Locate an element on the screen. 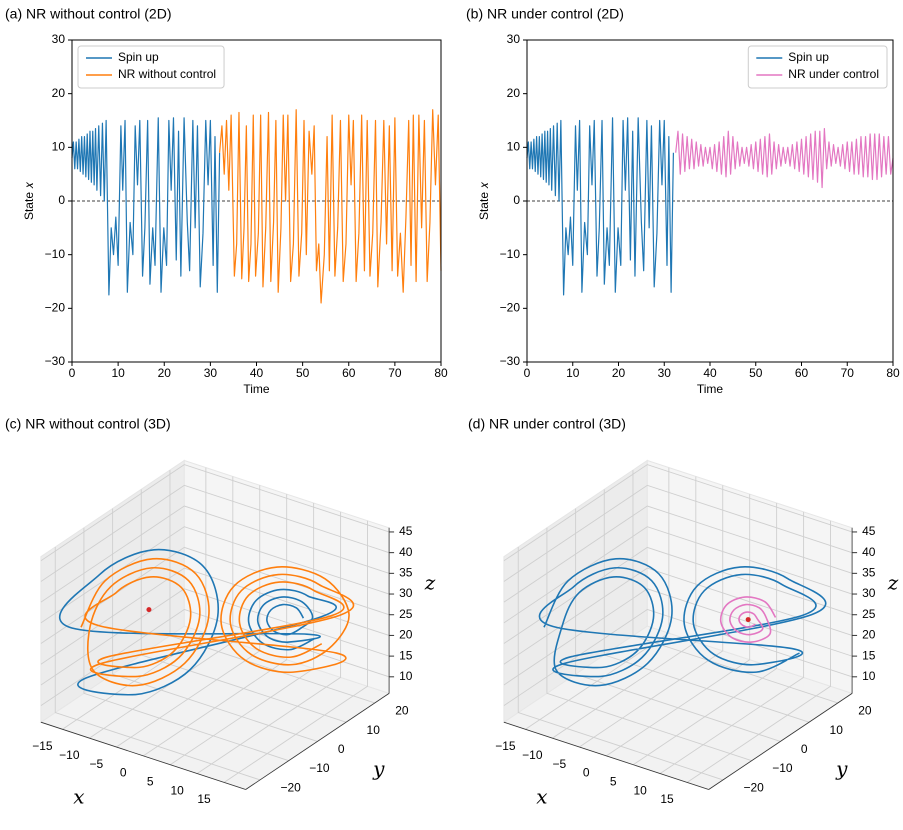 The image size is (903, 830). z-tick-label: 20 is located at coordinates (869, 635).